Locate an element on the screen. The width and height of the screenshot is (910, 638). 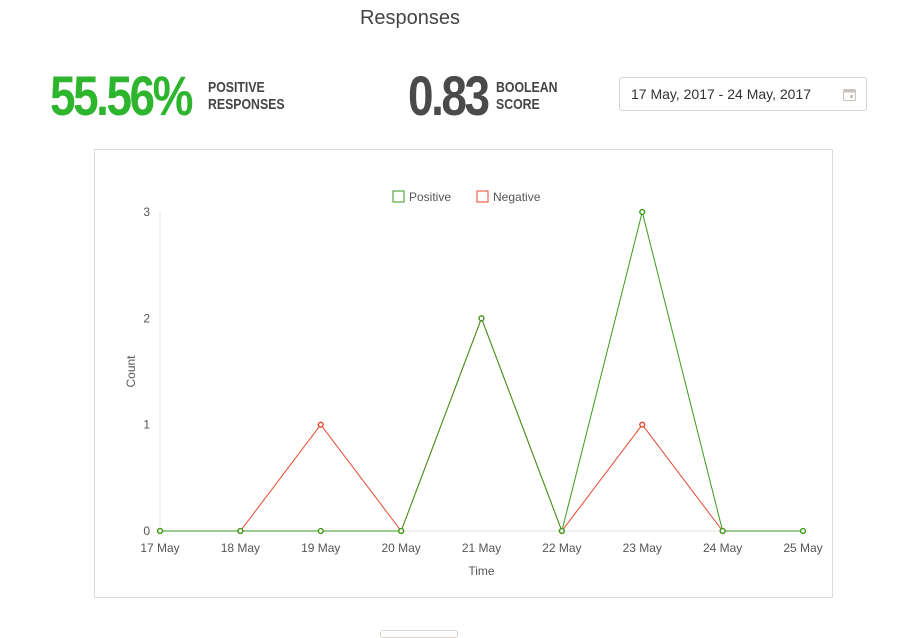
boolean-score-stat: 0.83 BOOLEAN SCORE is located at coordinates (489, 96).